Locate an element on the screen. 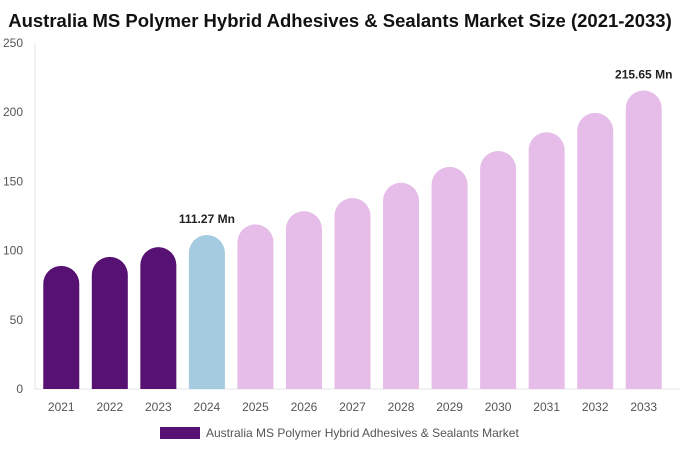 Image resolution: width=680 pixels, height=450 pixels. data-label: 111.27 Mn is located at coordinates (207, 219).